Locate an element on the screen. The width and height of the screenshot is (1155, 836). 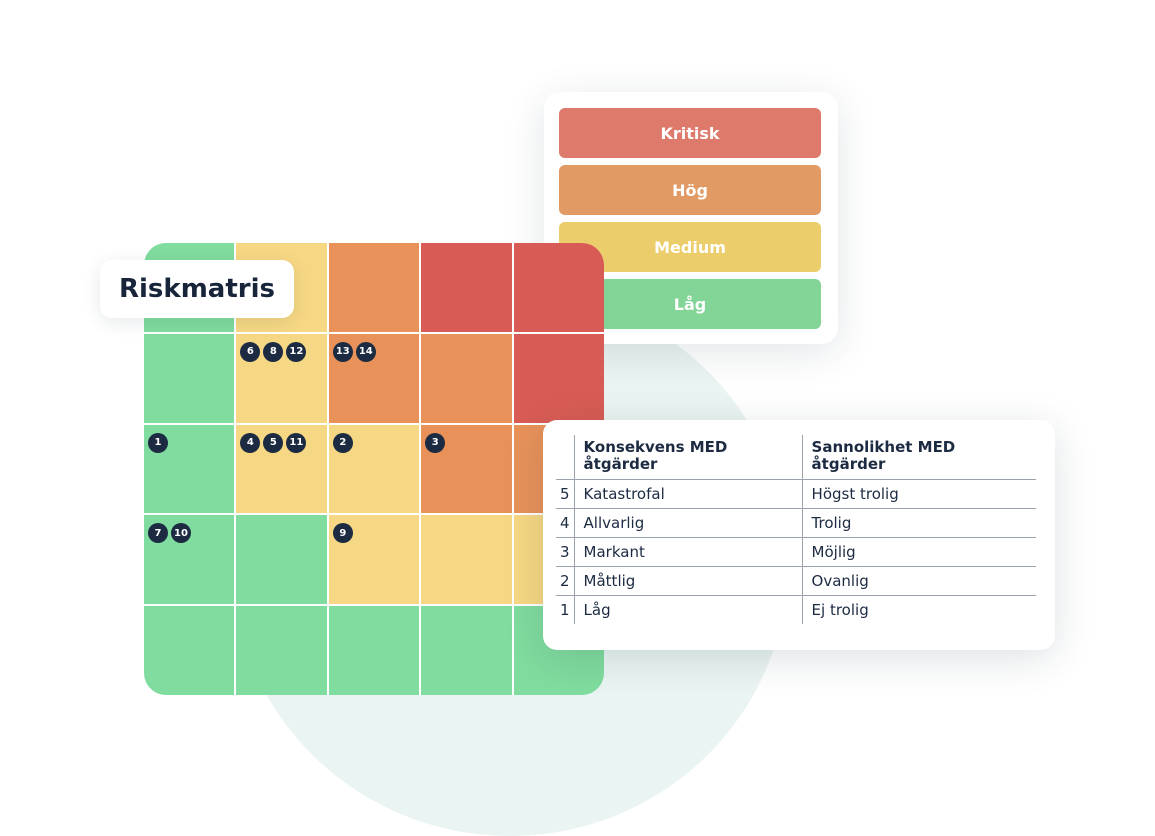
risk-marker: 2 is located at coordinates (342, 442).